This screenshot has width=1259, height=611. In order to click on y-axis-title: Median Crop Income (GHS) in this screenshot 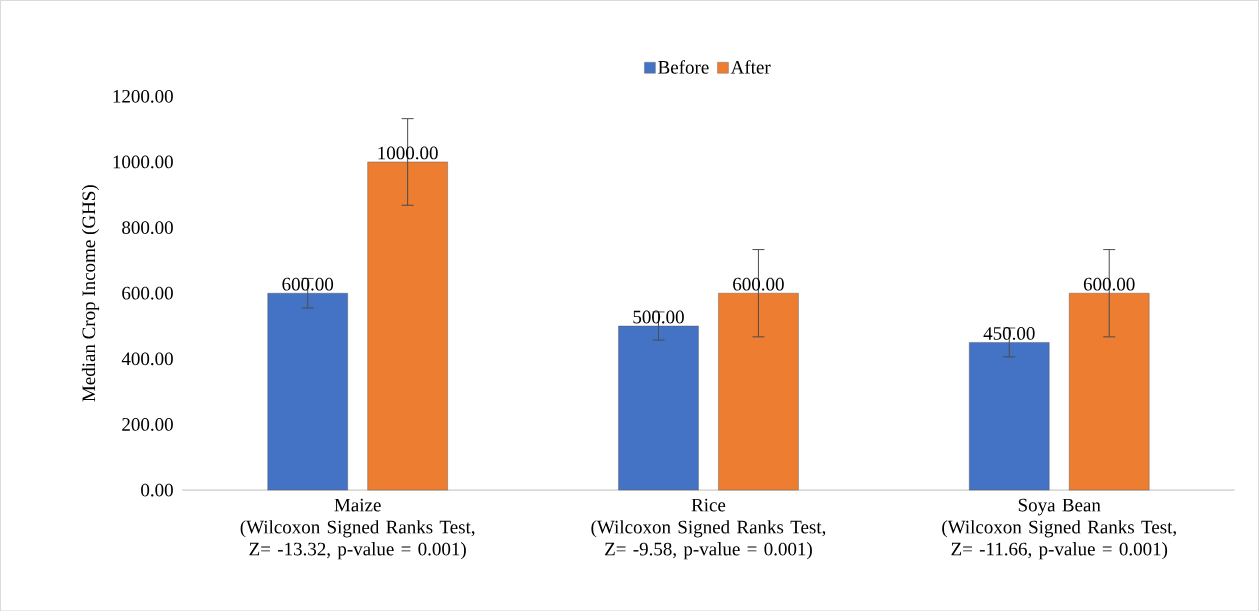, I will do `click(90, 293)`.